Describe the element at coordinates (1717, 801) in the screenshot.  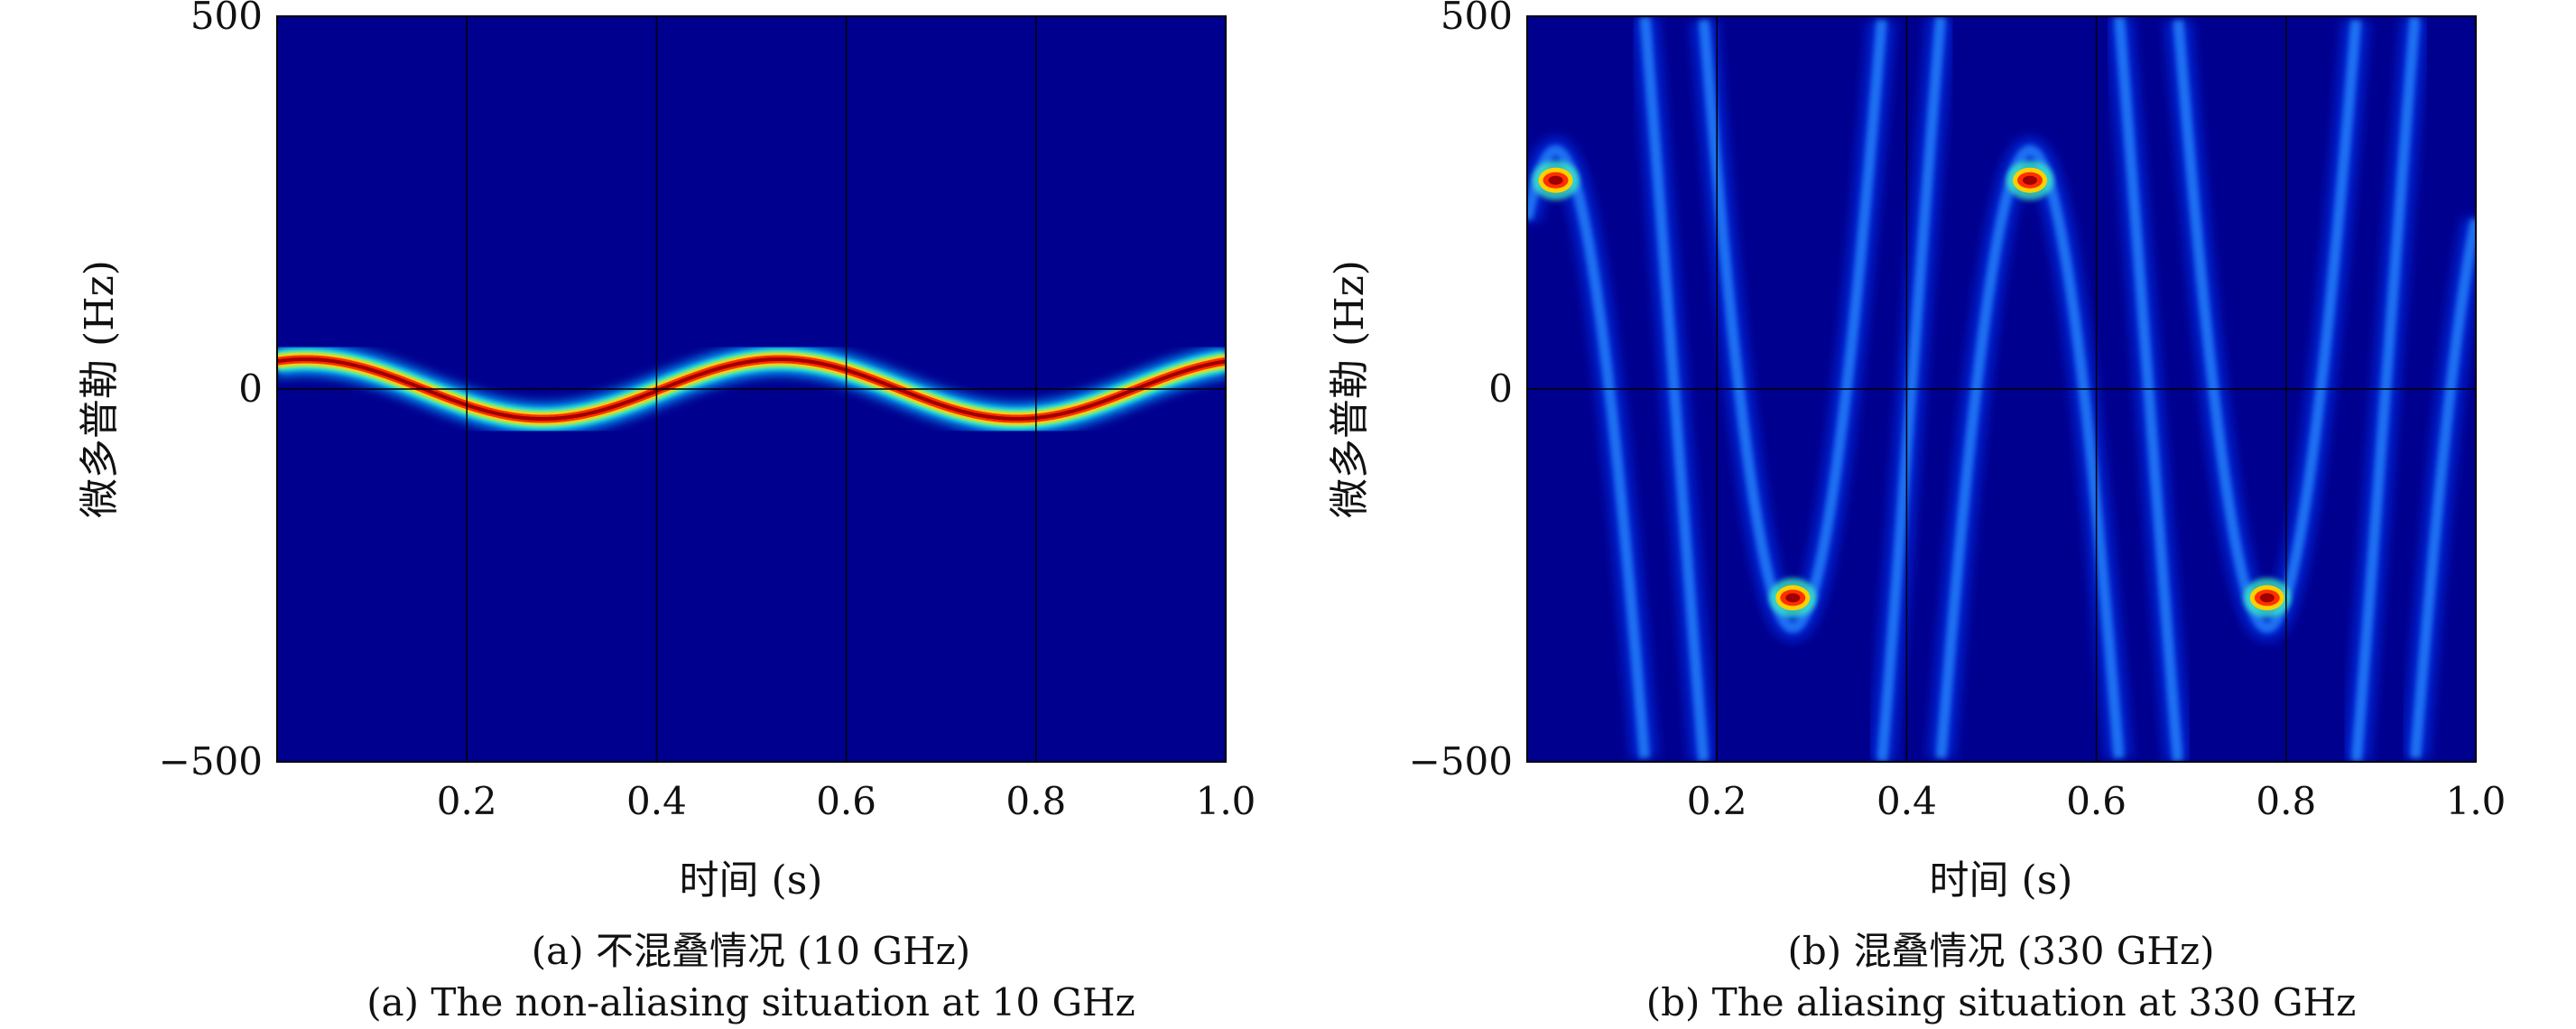
I see `xtick-label-b-0: 0.2` at that location.